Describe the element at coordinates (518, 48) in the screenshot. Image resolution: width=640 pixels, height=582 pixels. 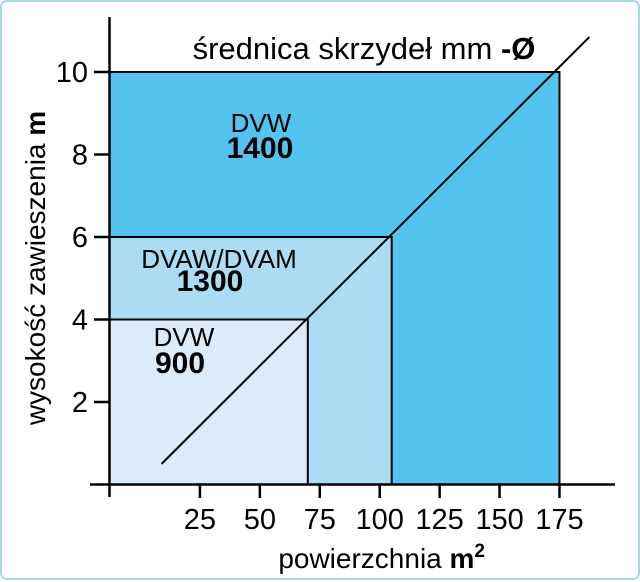
I see `chart-title-diameter-symbol: -Ø` at that location.